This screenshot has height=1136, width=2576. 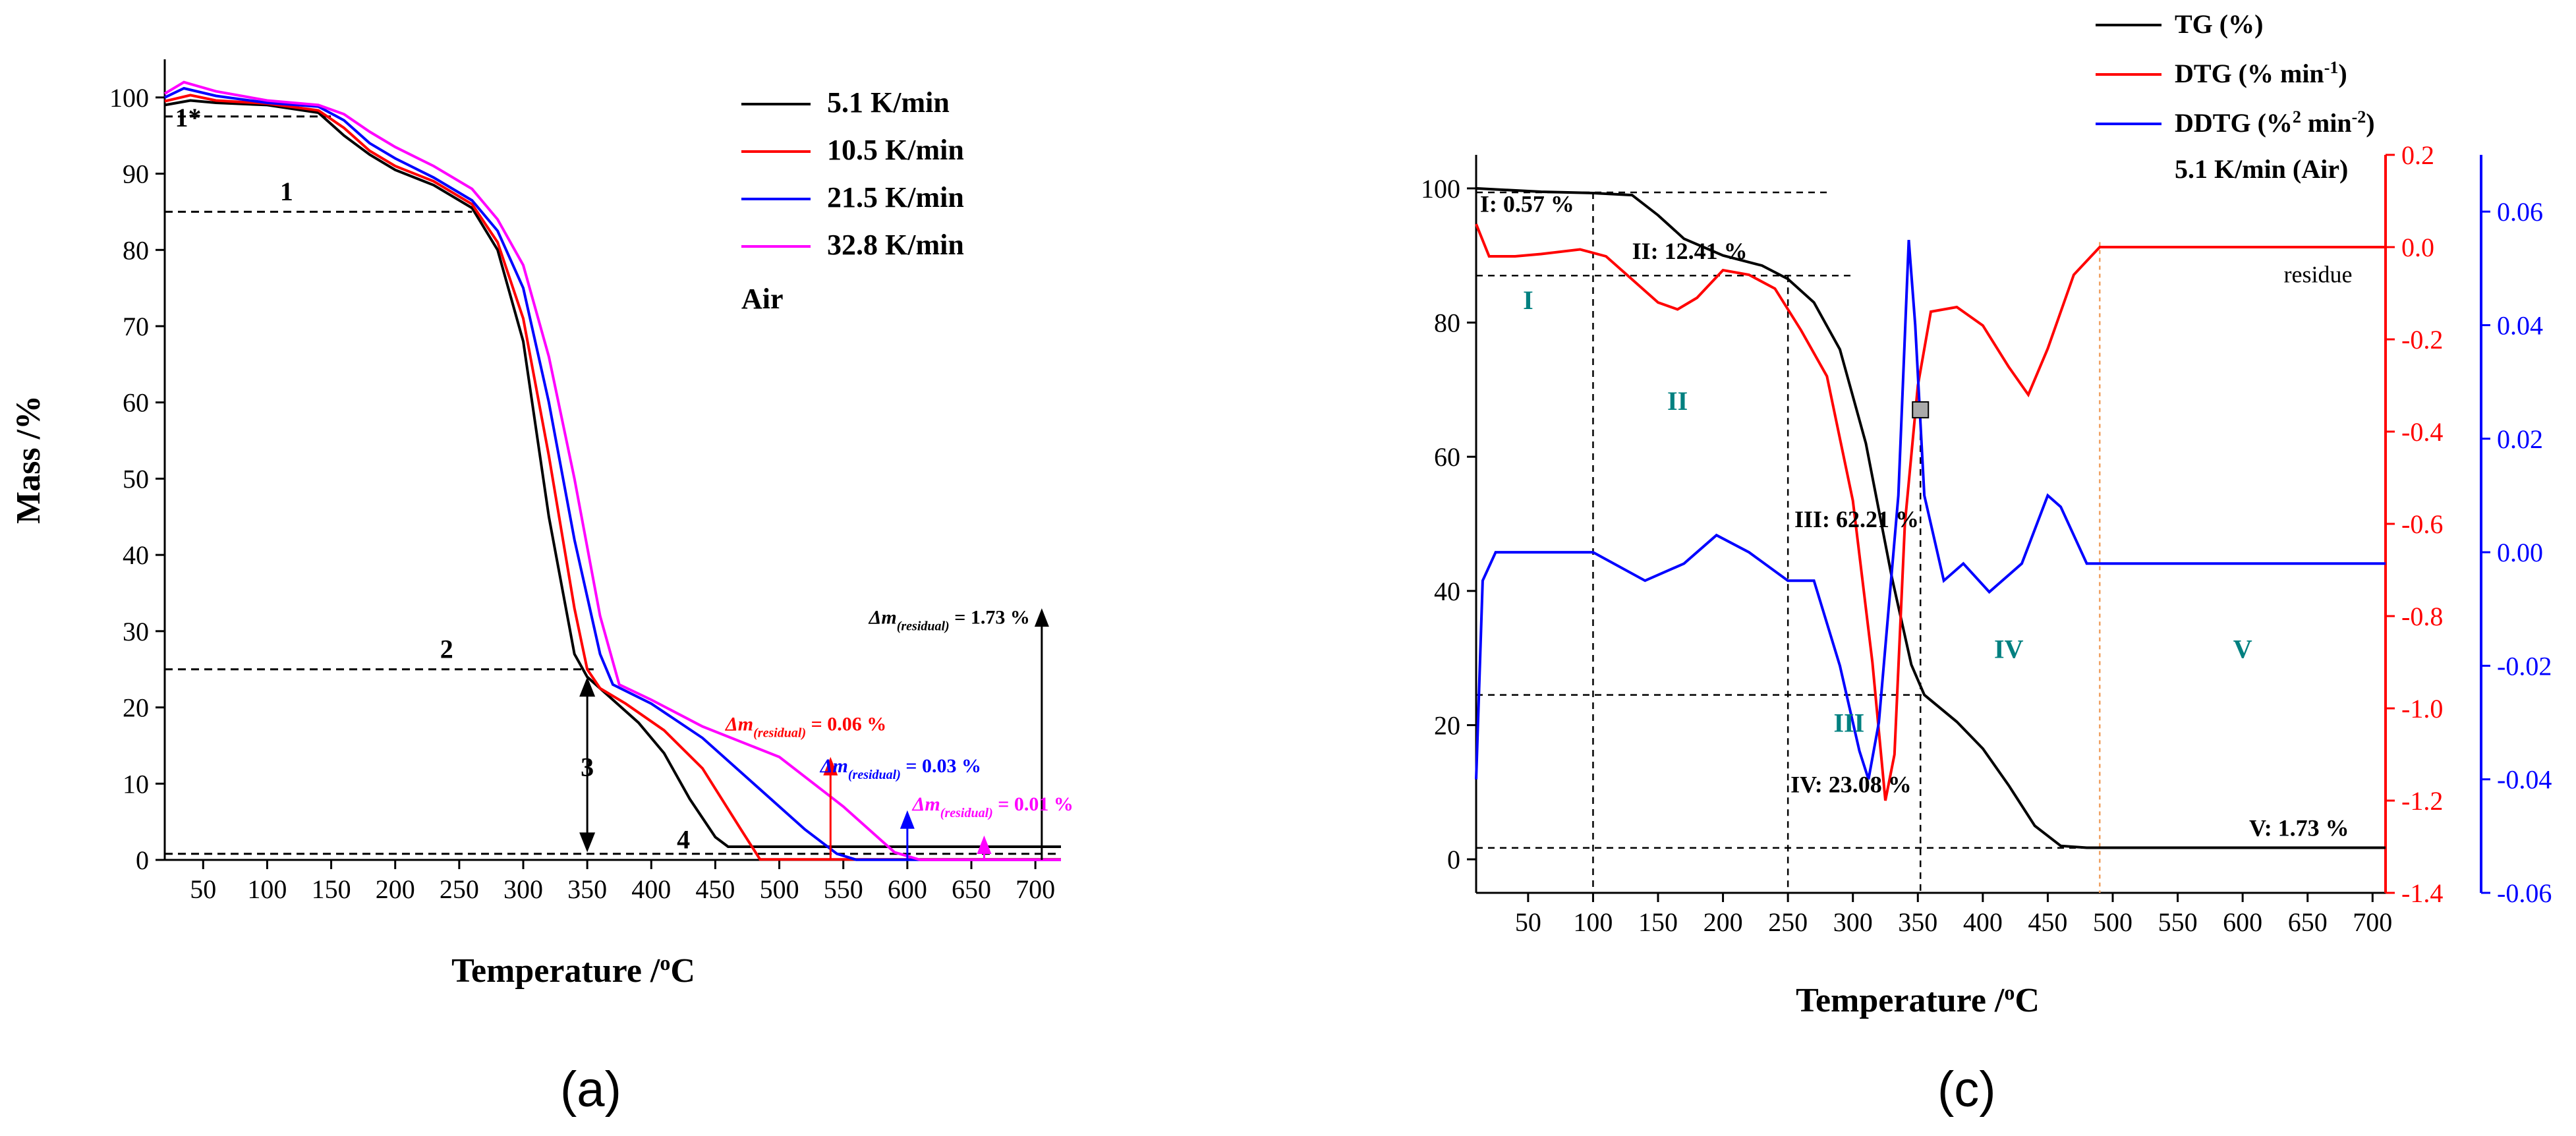 What do you see at coordinates (2359, 117) in the screenshot?
I see `legend-ddtg-sup2: -2` at bounding box center [2359, 117].